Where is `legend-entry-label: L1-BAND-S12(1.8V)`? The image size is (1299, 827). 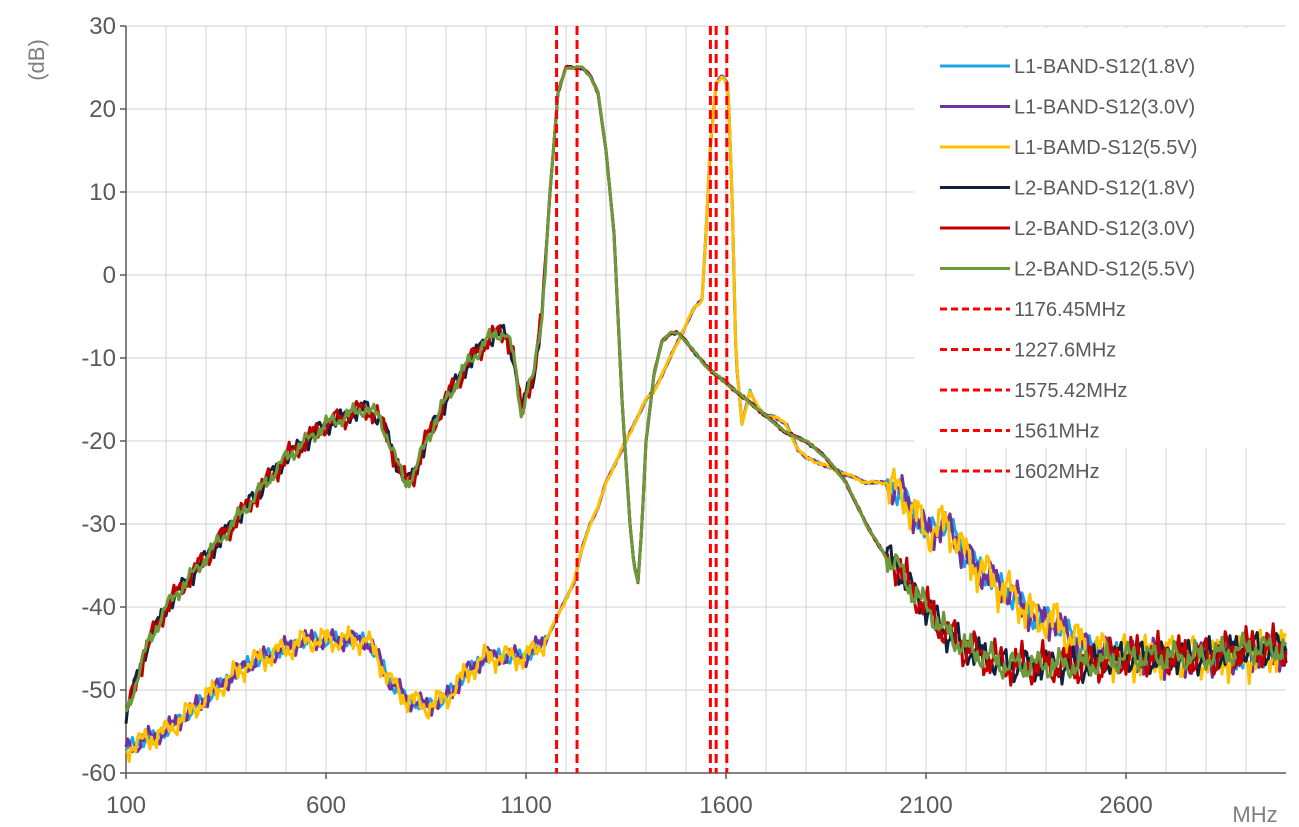 legend-entry-label: L1-BAND-S12(1.8V) is located at coordinates (1104, 67).